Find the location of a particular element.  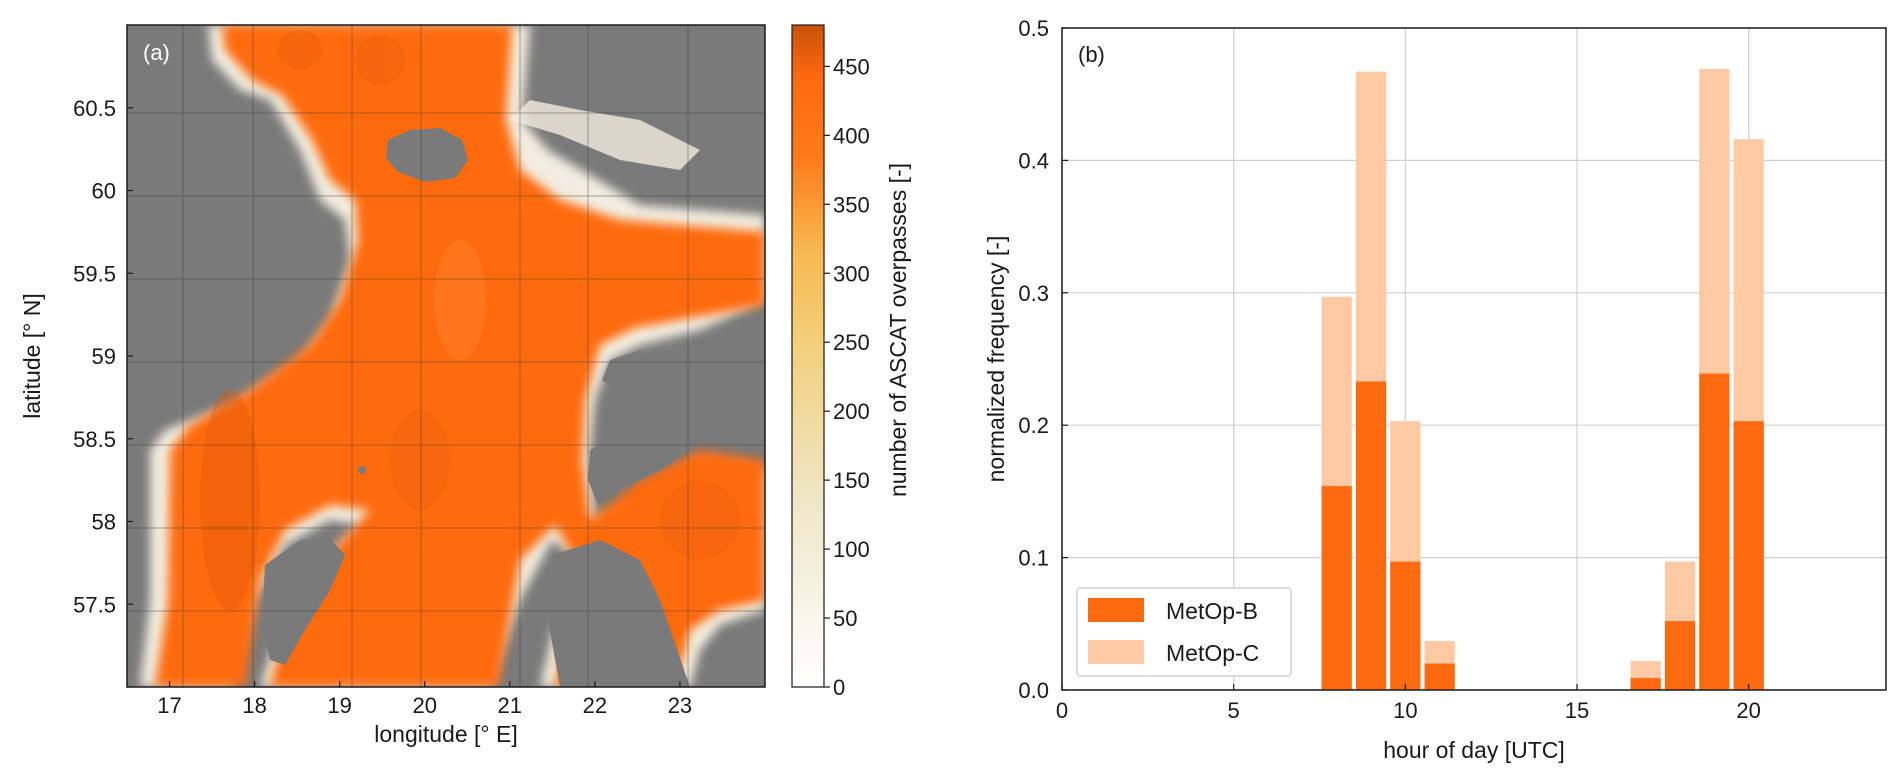

colorbar-label: number of ASCAT overpasses [-] is located at coordinates (898, 330).